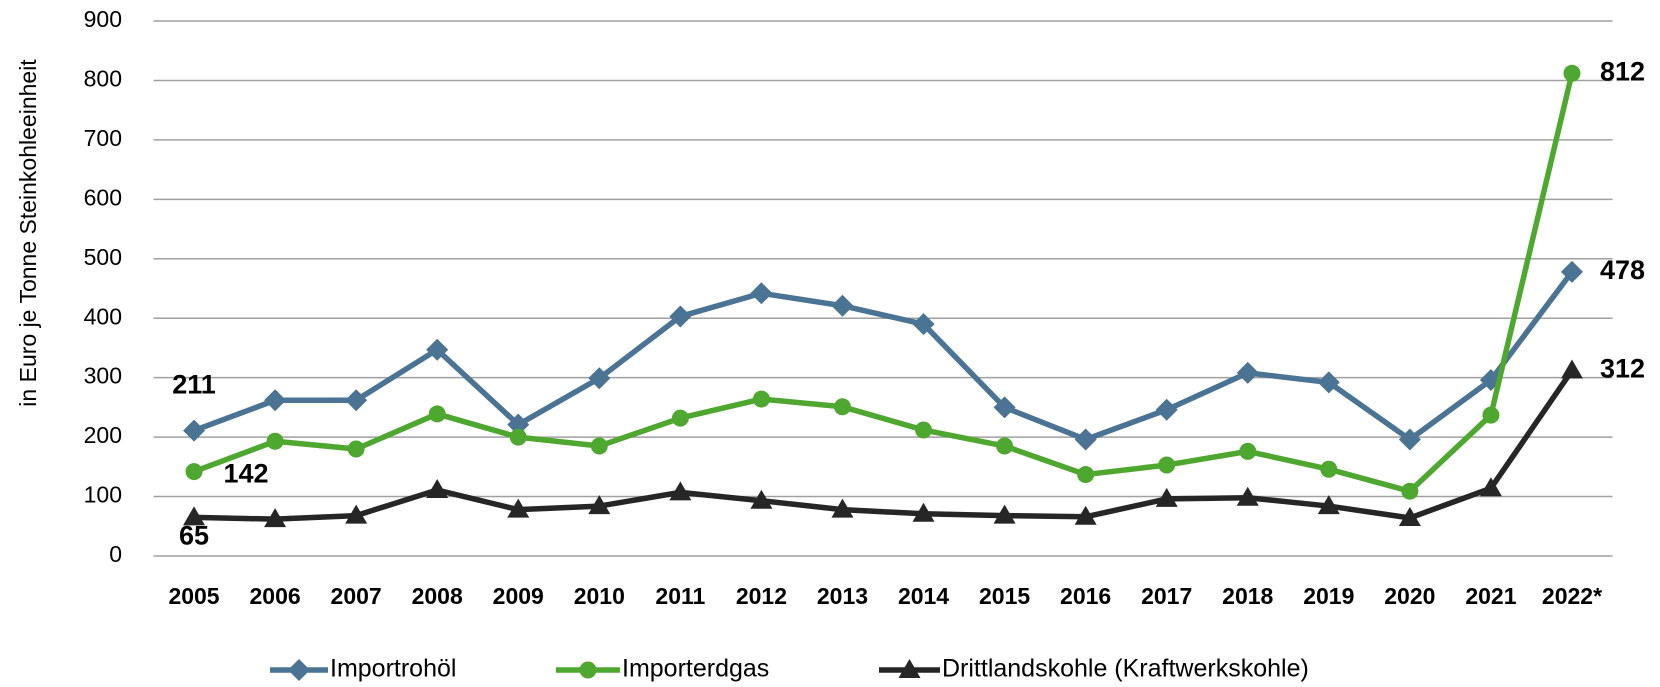  I want to click on y-tick-label: 100, so click(103, 495).